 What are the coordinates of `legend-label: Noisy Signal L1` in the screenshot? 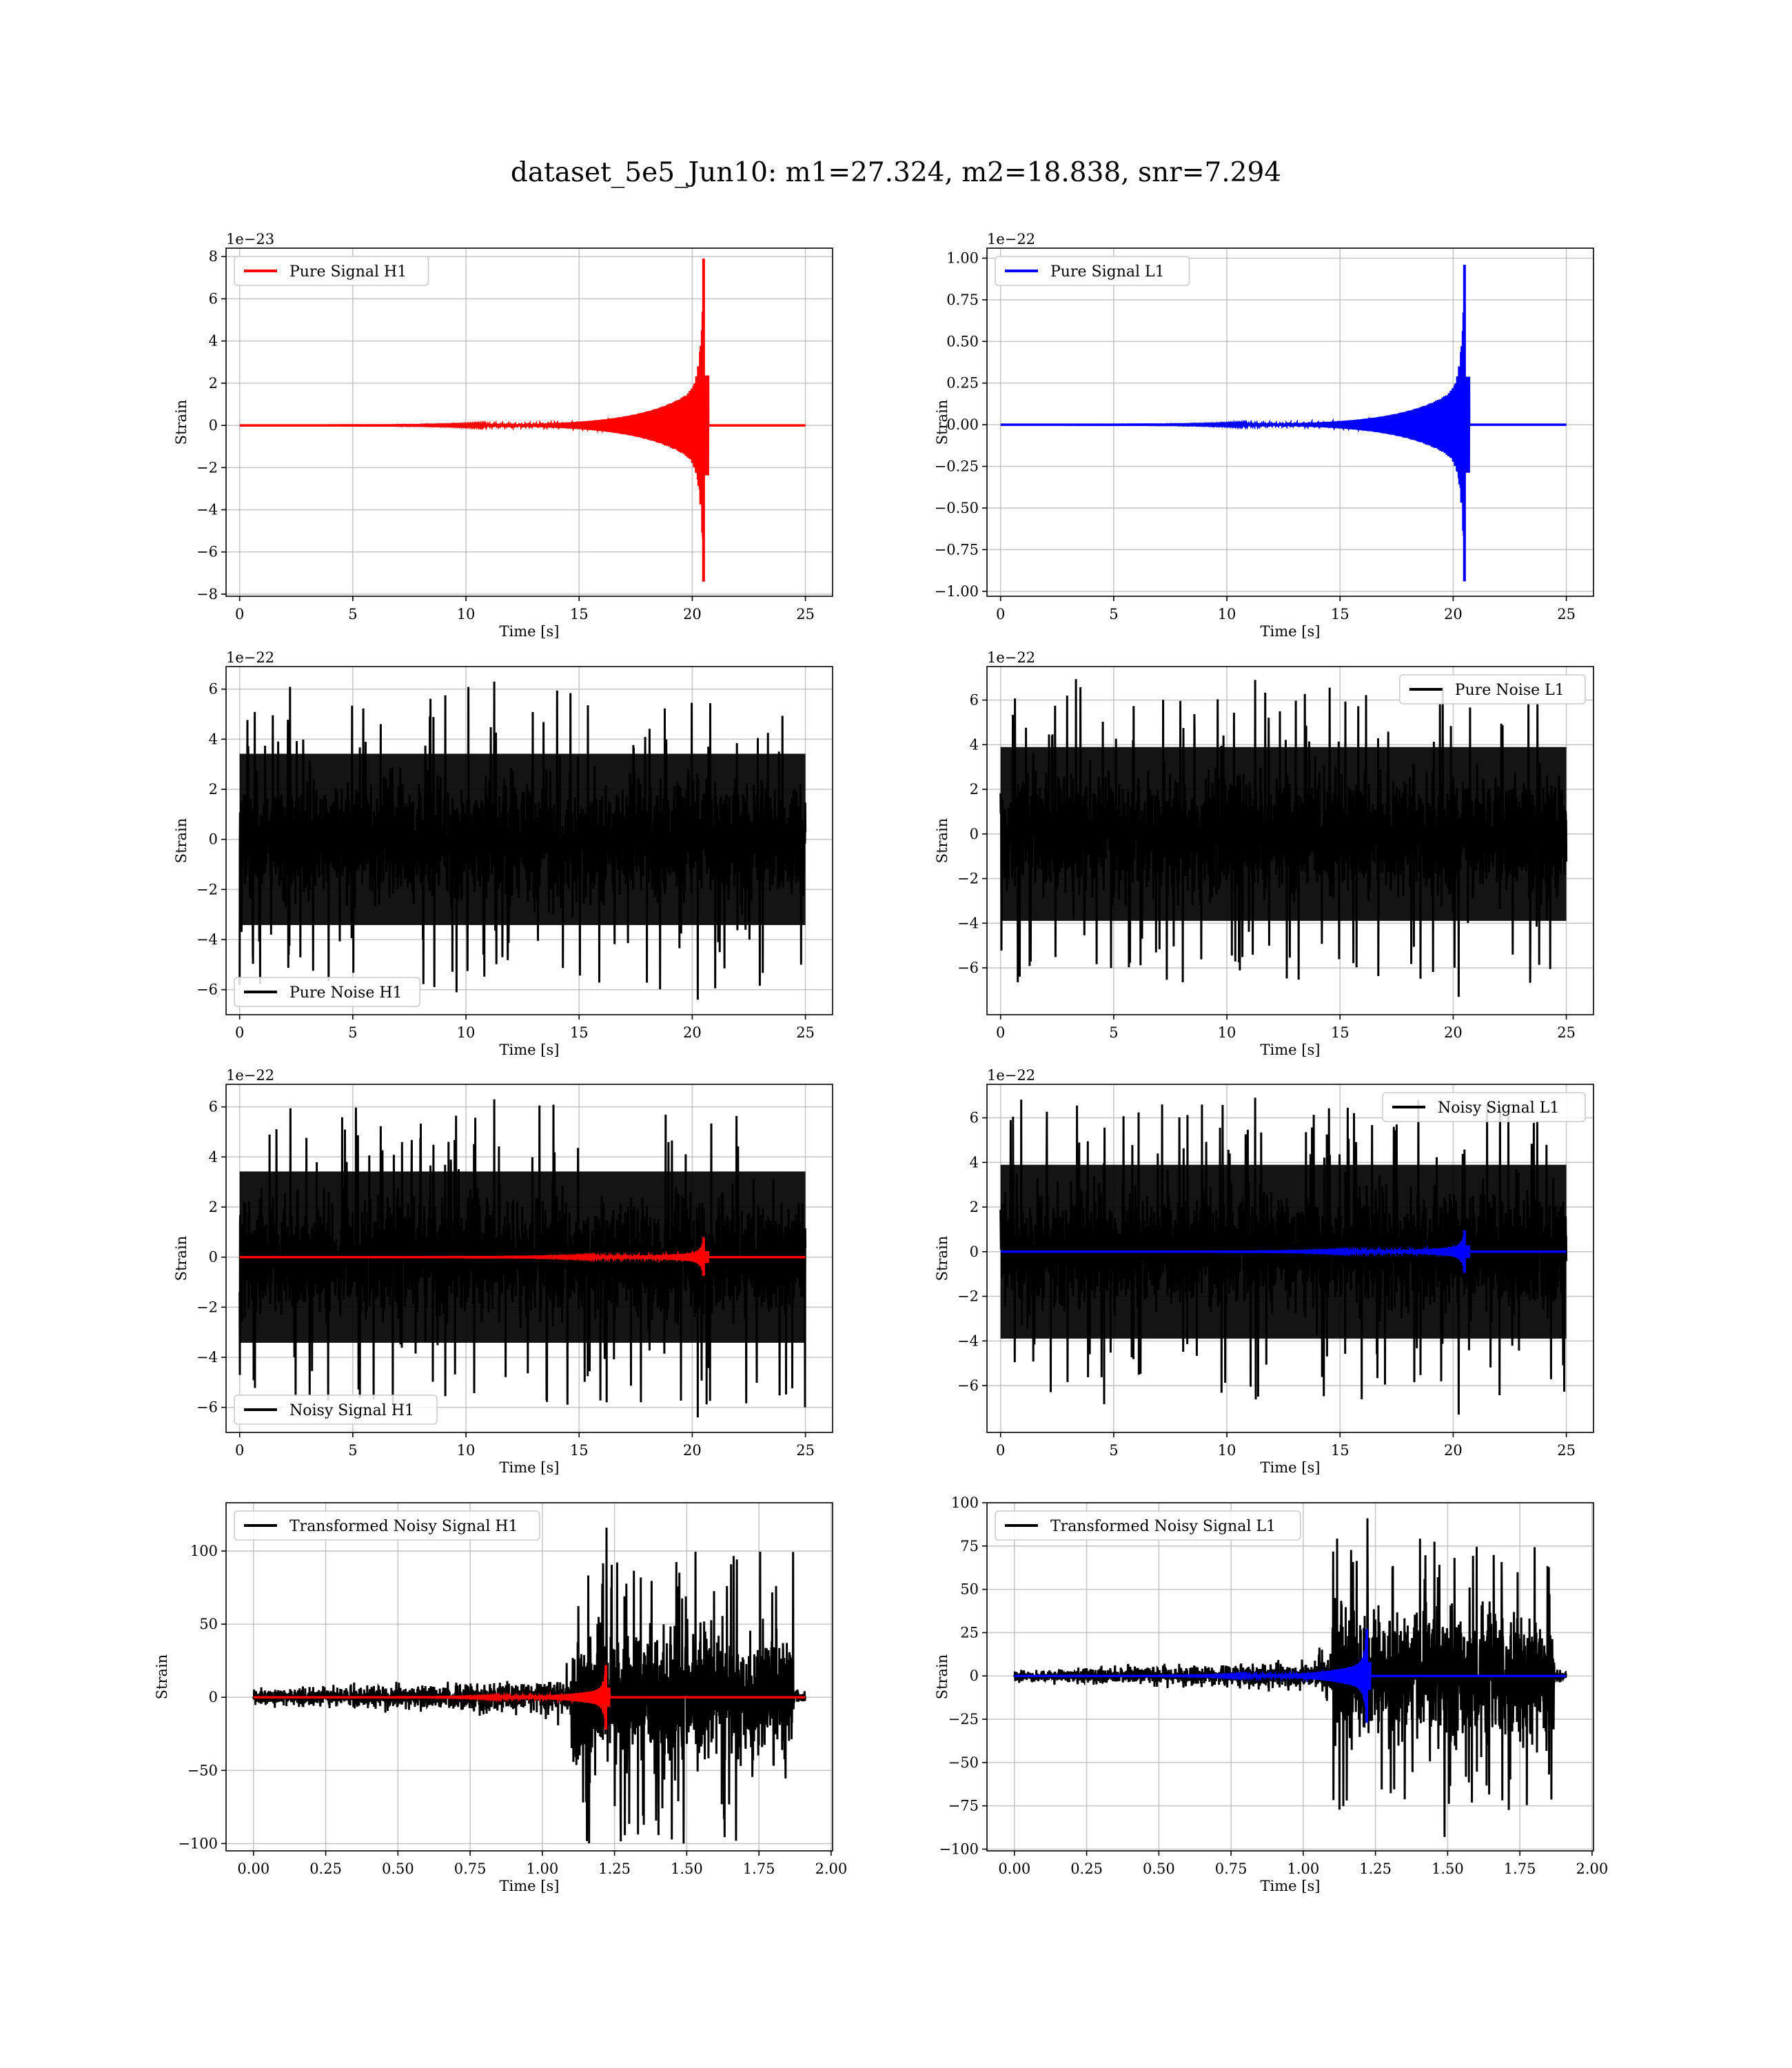 It's located at (1498, 1108).